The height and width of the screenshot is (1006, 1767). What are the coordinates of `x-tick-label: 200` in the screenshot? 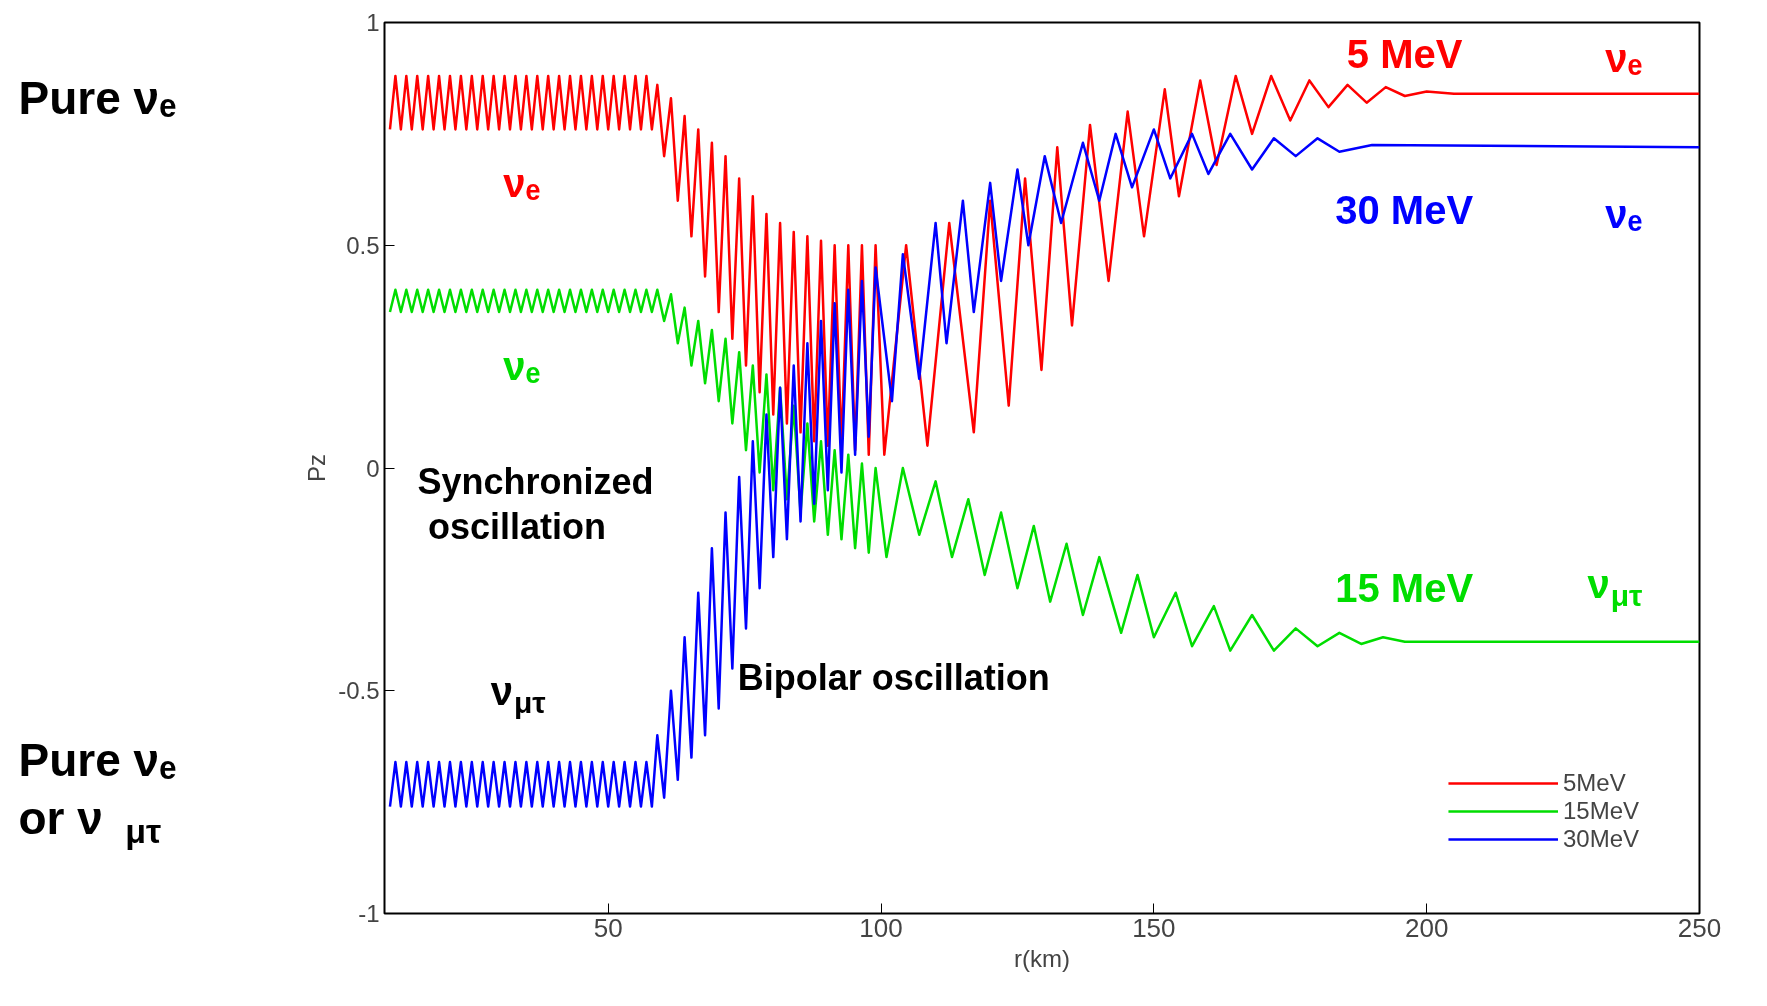 It's located at (1426, 927).